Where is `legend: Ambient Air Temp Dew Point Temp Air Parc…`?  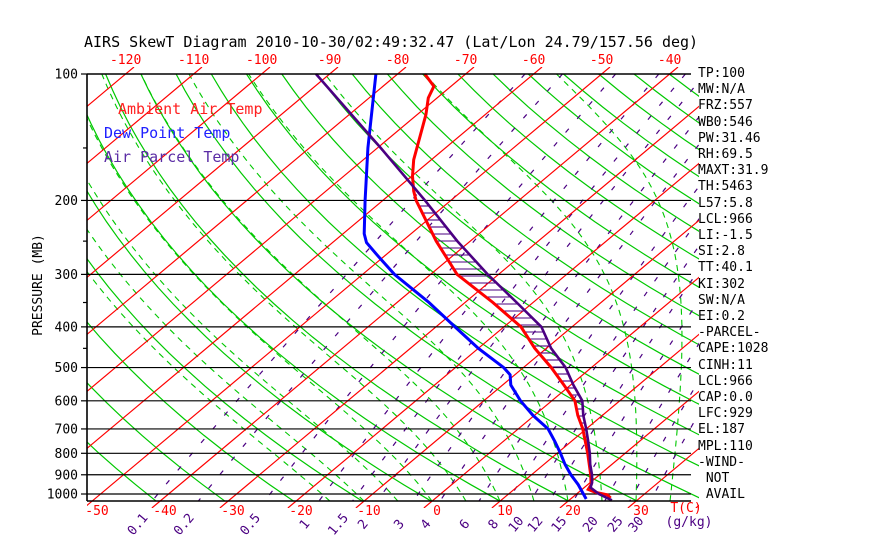 legend: Ambient Air Temp Dew Point Temp Air Parc… is located at coordinates (183, 133).